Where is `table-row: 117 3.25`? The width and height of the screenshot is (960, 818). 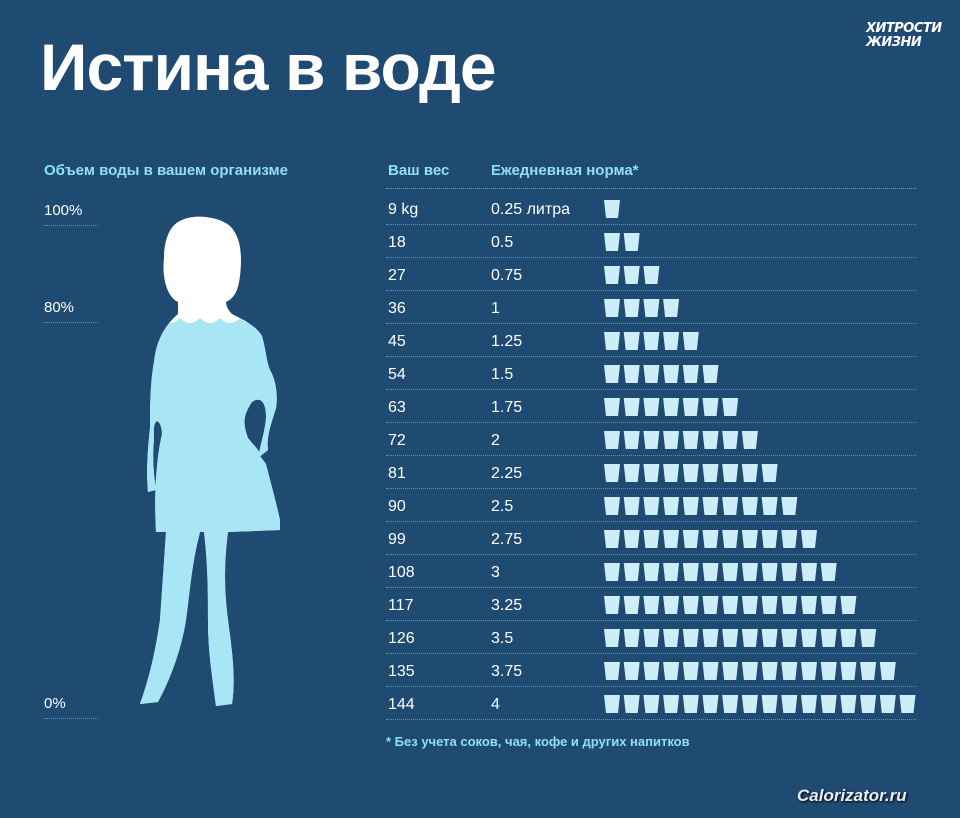 table-row: 117 3.25 is located at coordinates (651, 604).